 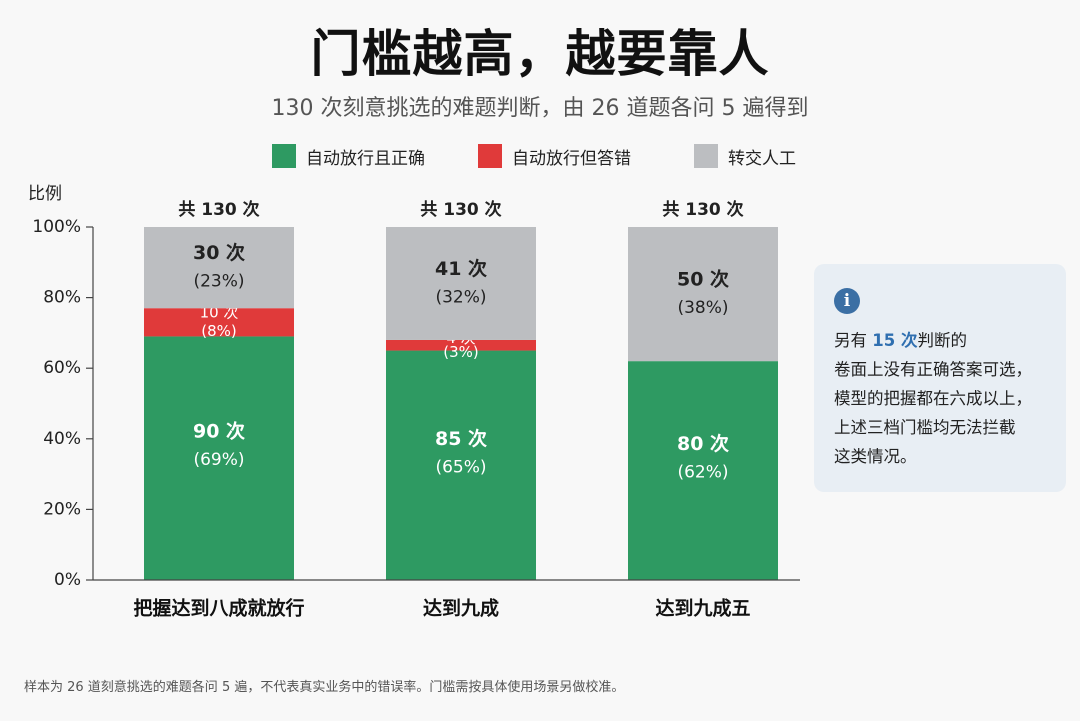 What do you see at coordinates (540, 54) in the screenshot?
I see `chart-title: 门槛越高，越要靠人` at bounding box center [540, 54].